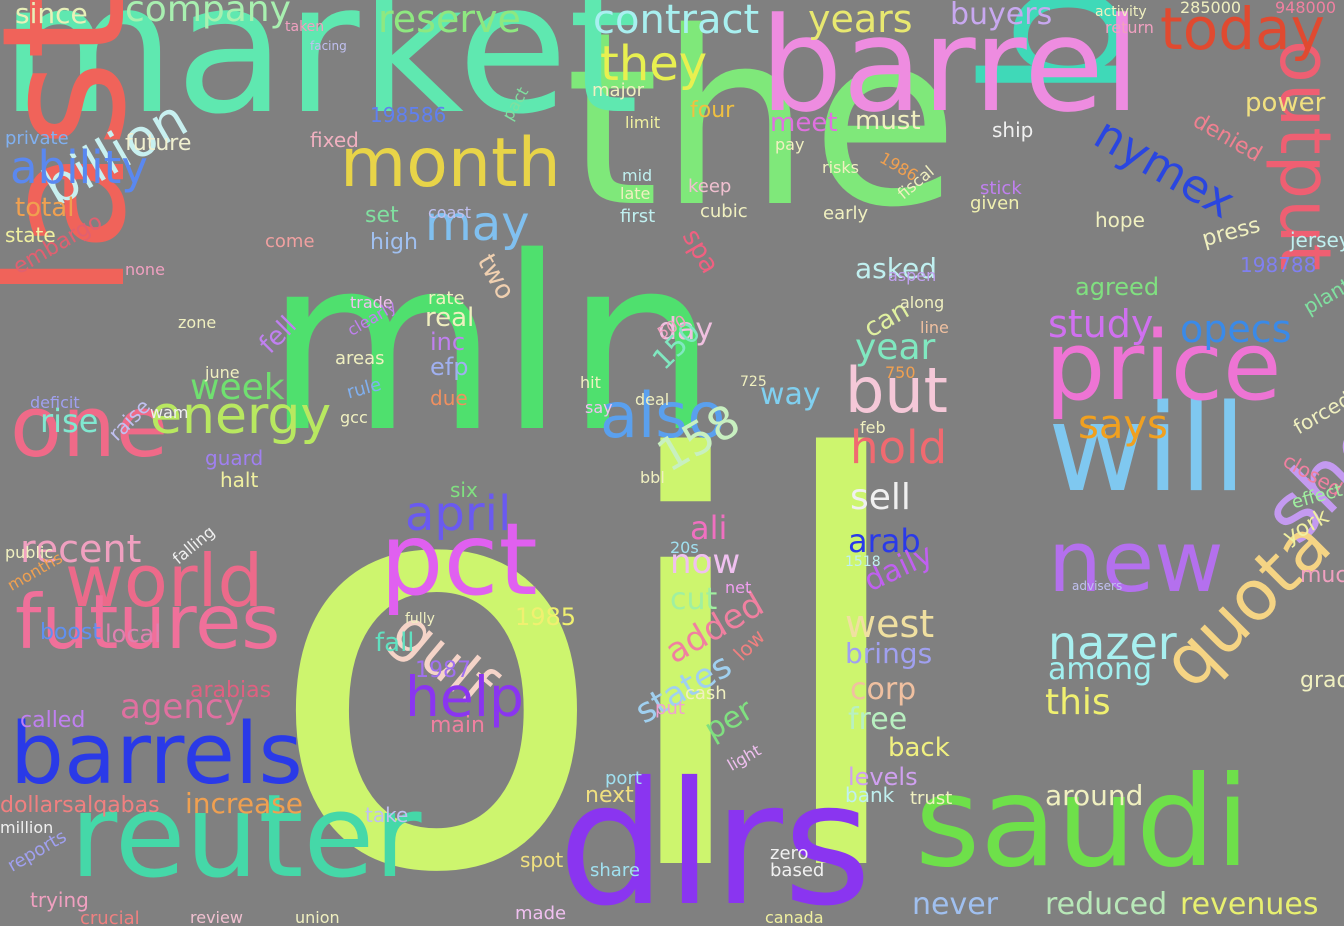  I want to click on word-142: cash, so click(706, 693).